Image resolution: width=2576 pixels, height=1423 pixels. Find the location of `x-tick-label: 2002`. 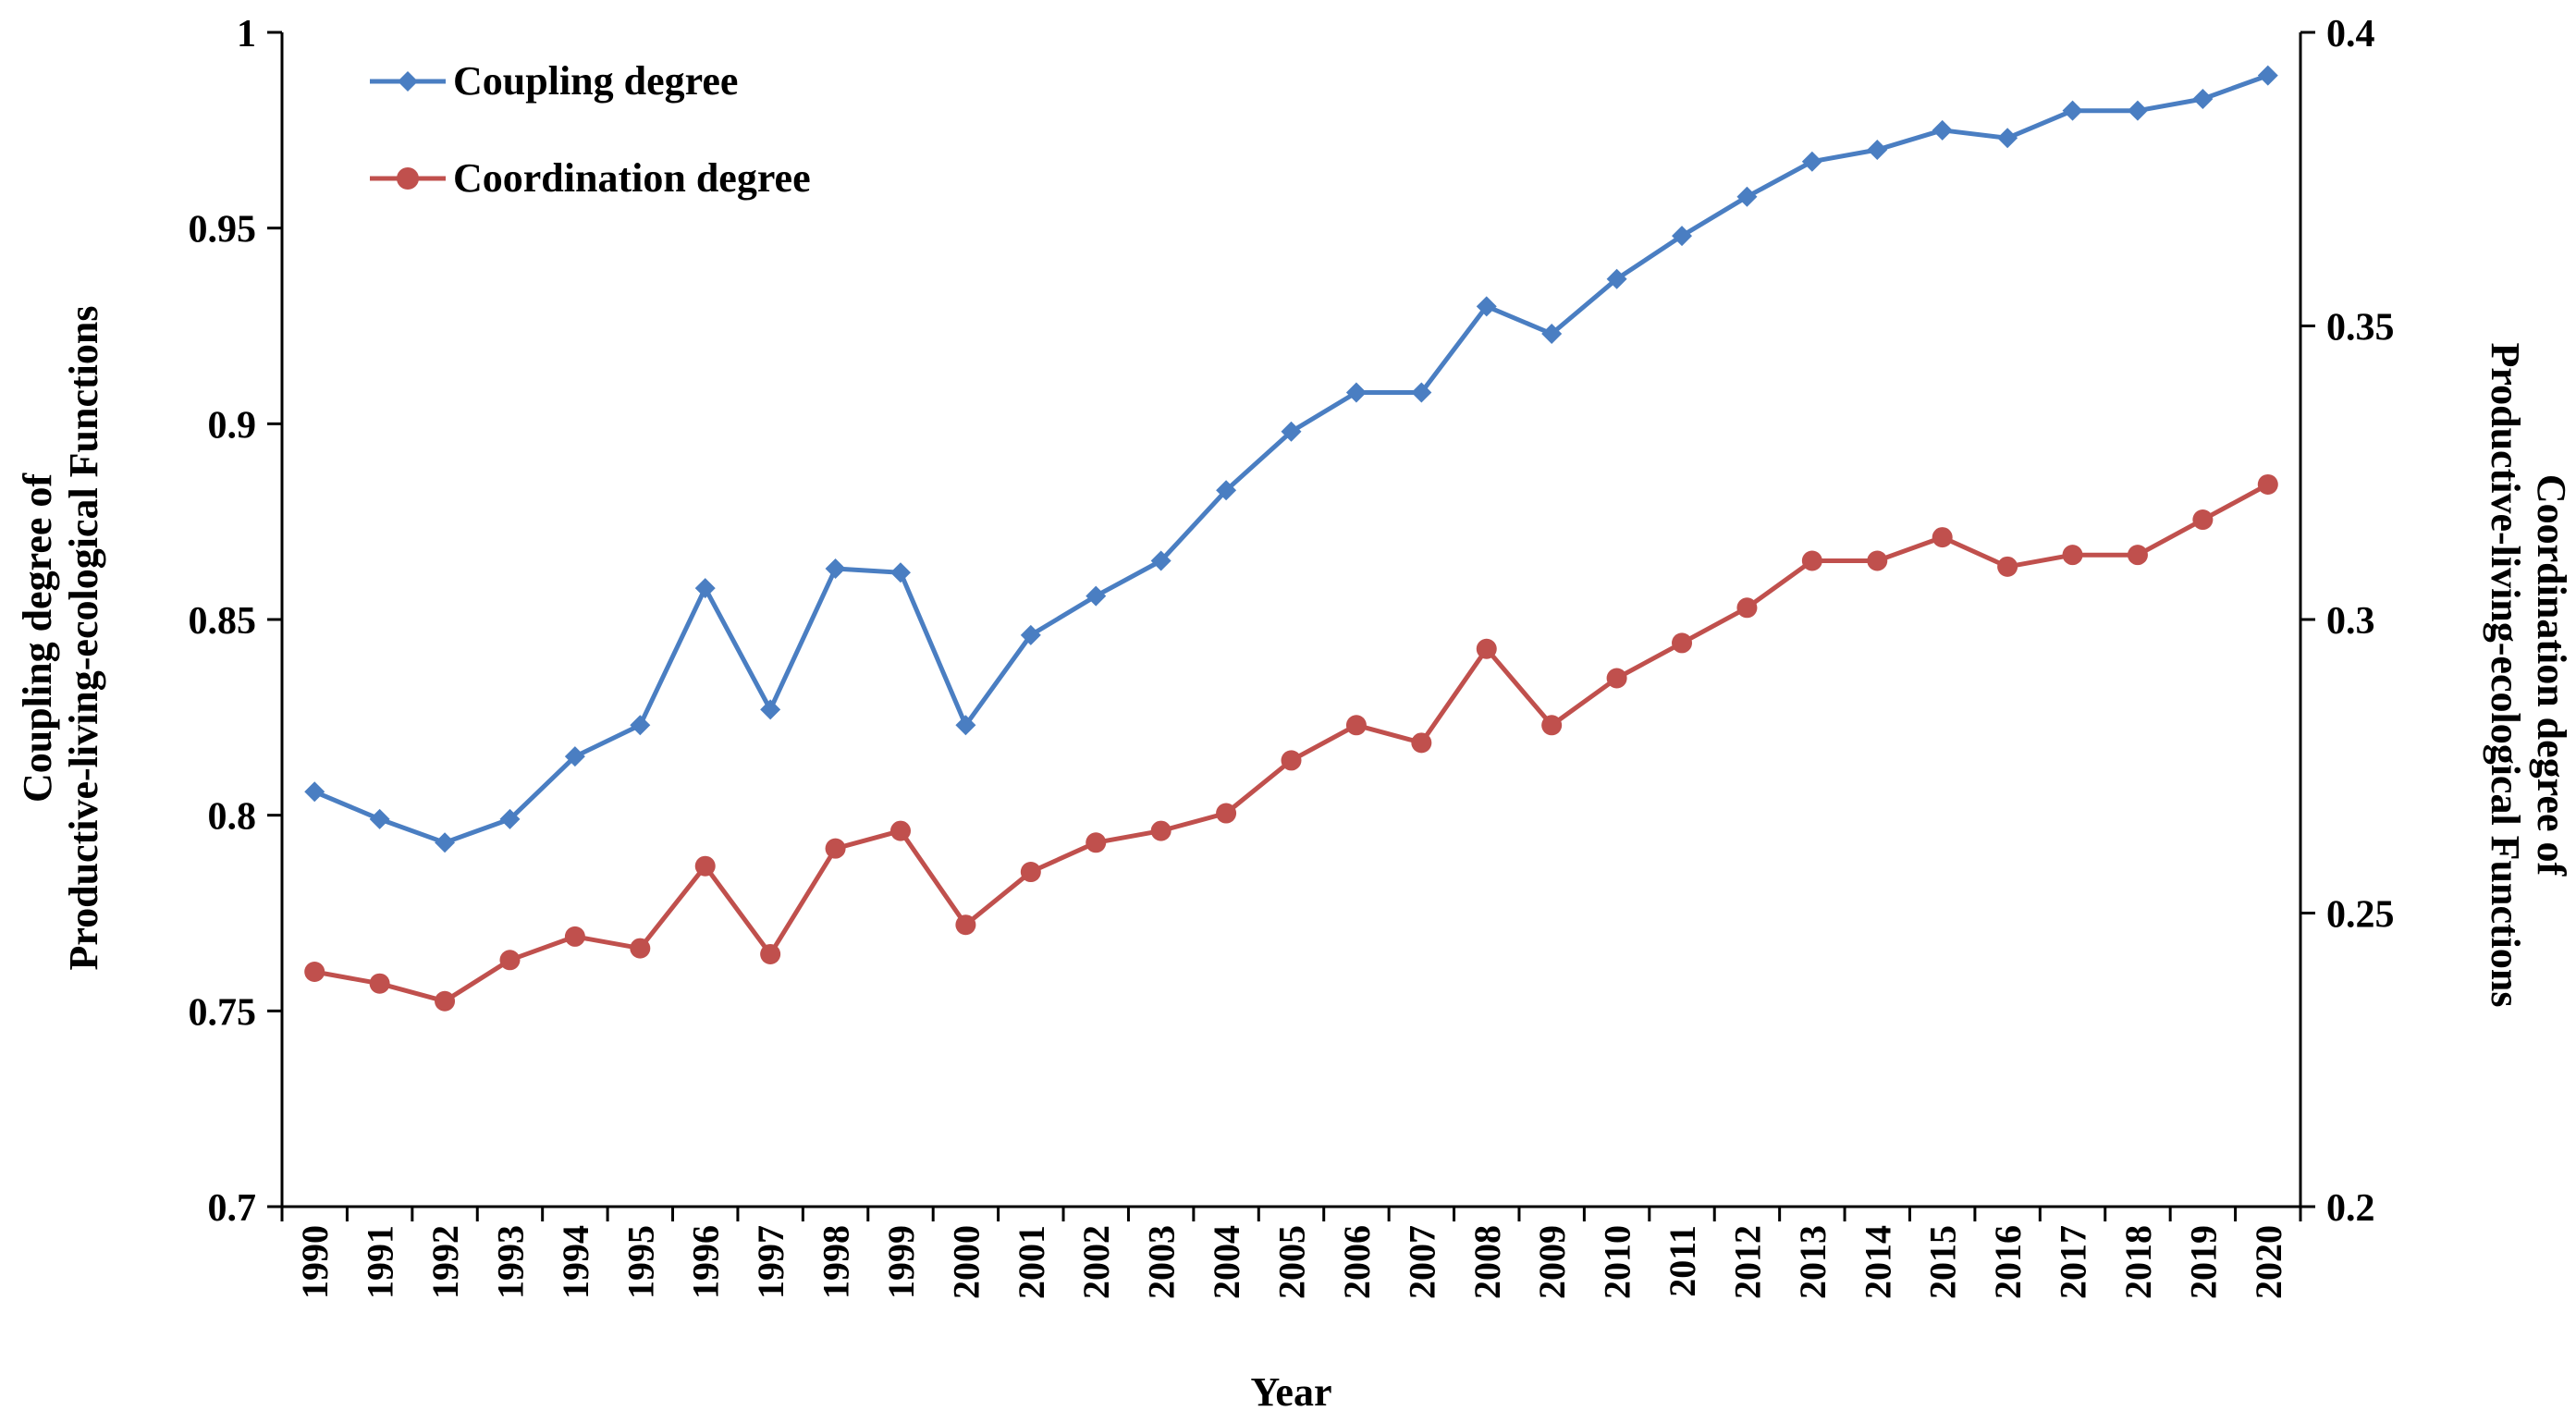

x-tick-label: 2002 is located at coordinates (1096, 1262).